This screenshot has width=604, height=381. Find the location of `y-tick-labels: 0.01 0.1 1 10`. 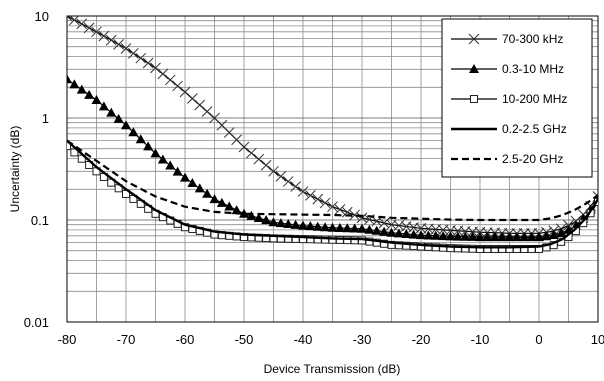

y-tick-labels: 0.01 0.1 1 10 is located at coordinates (36, 169).